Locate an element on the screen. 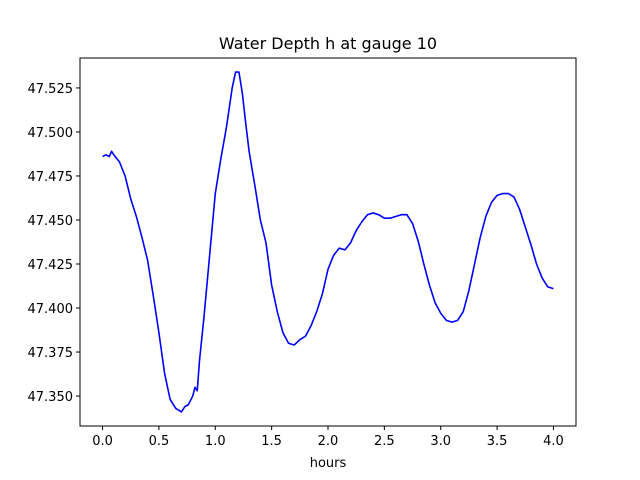  y-tick-label: 47.475 is located at coordinates (51, 177).